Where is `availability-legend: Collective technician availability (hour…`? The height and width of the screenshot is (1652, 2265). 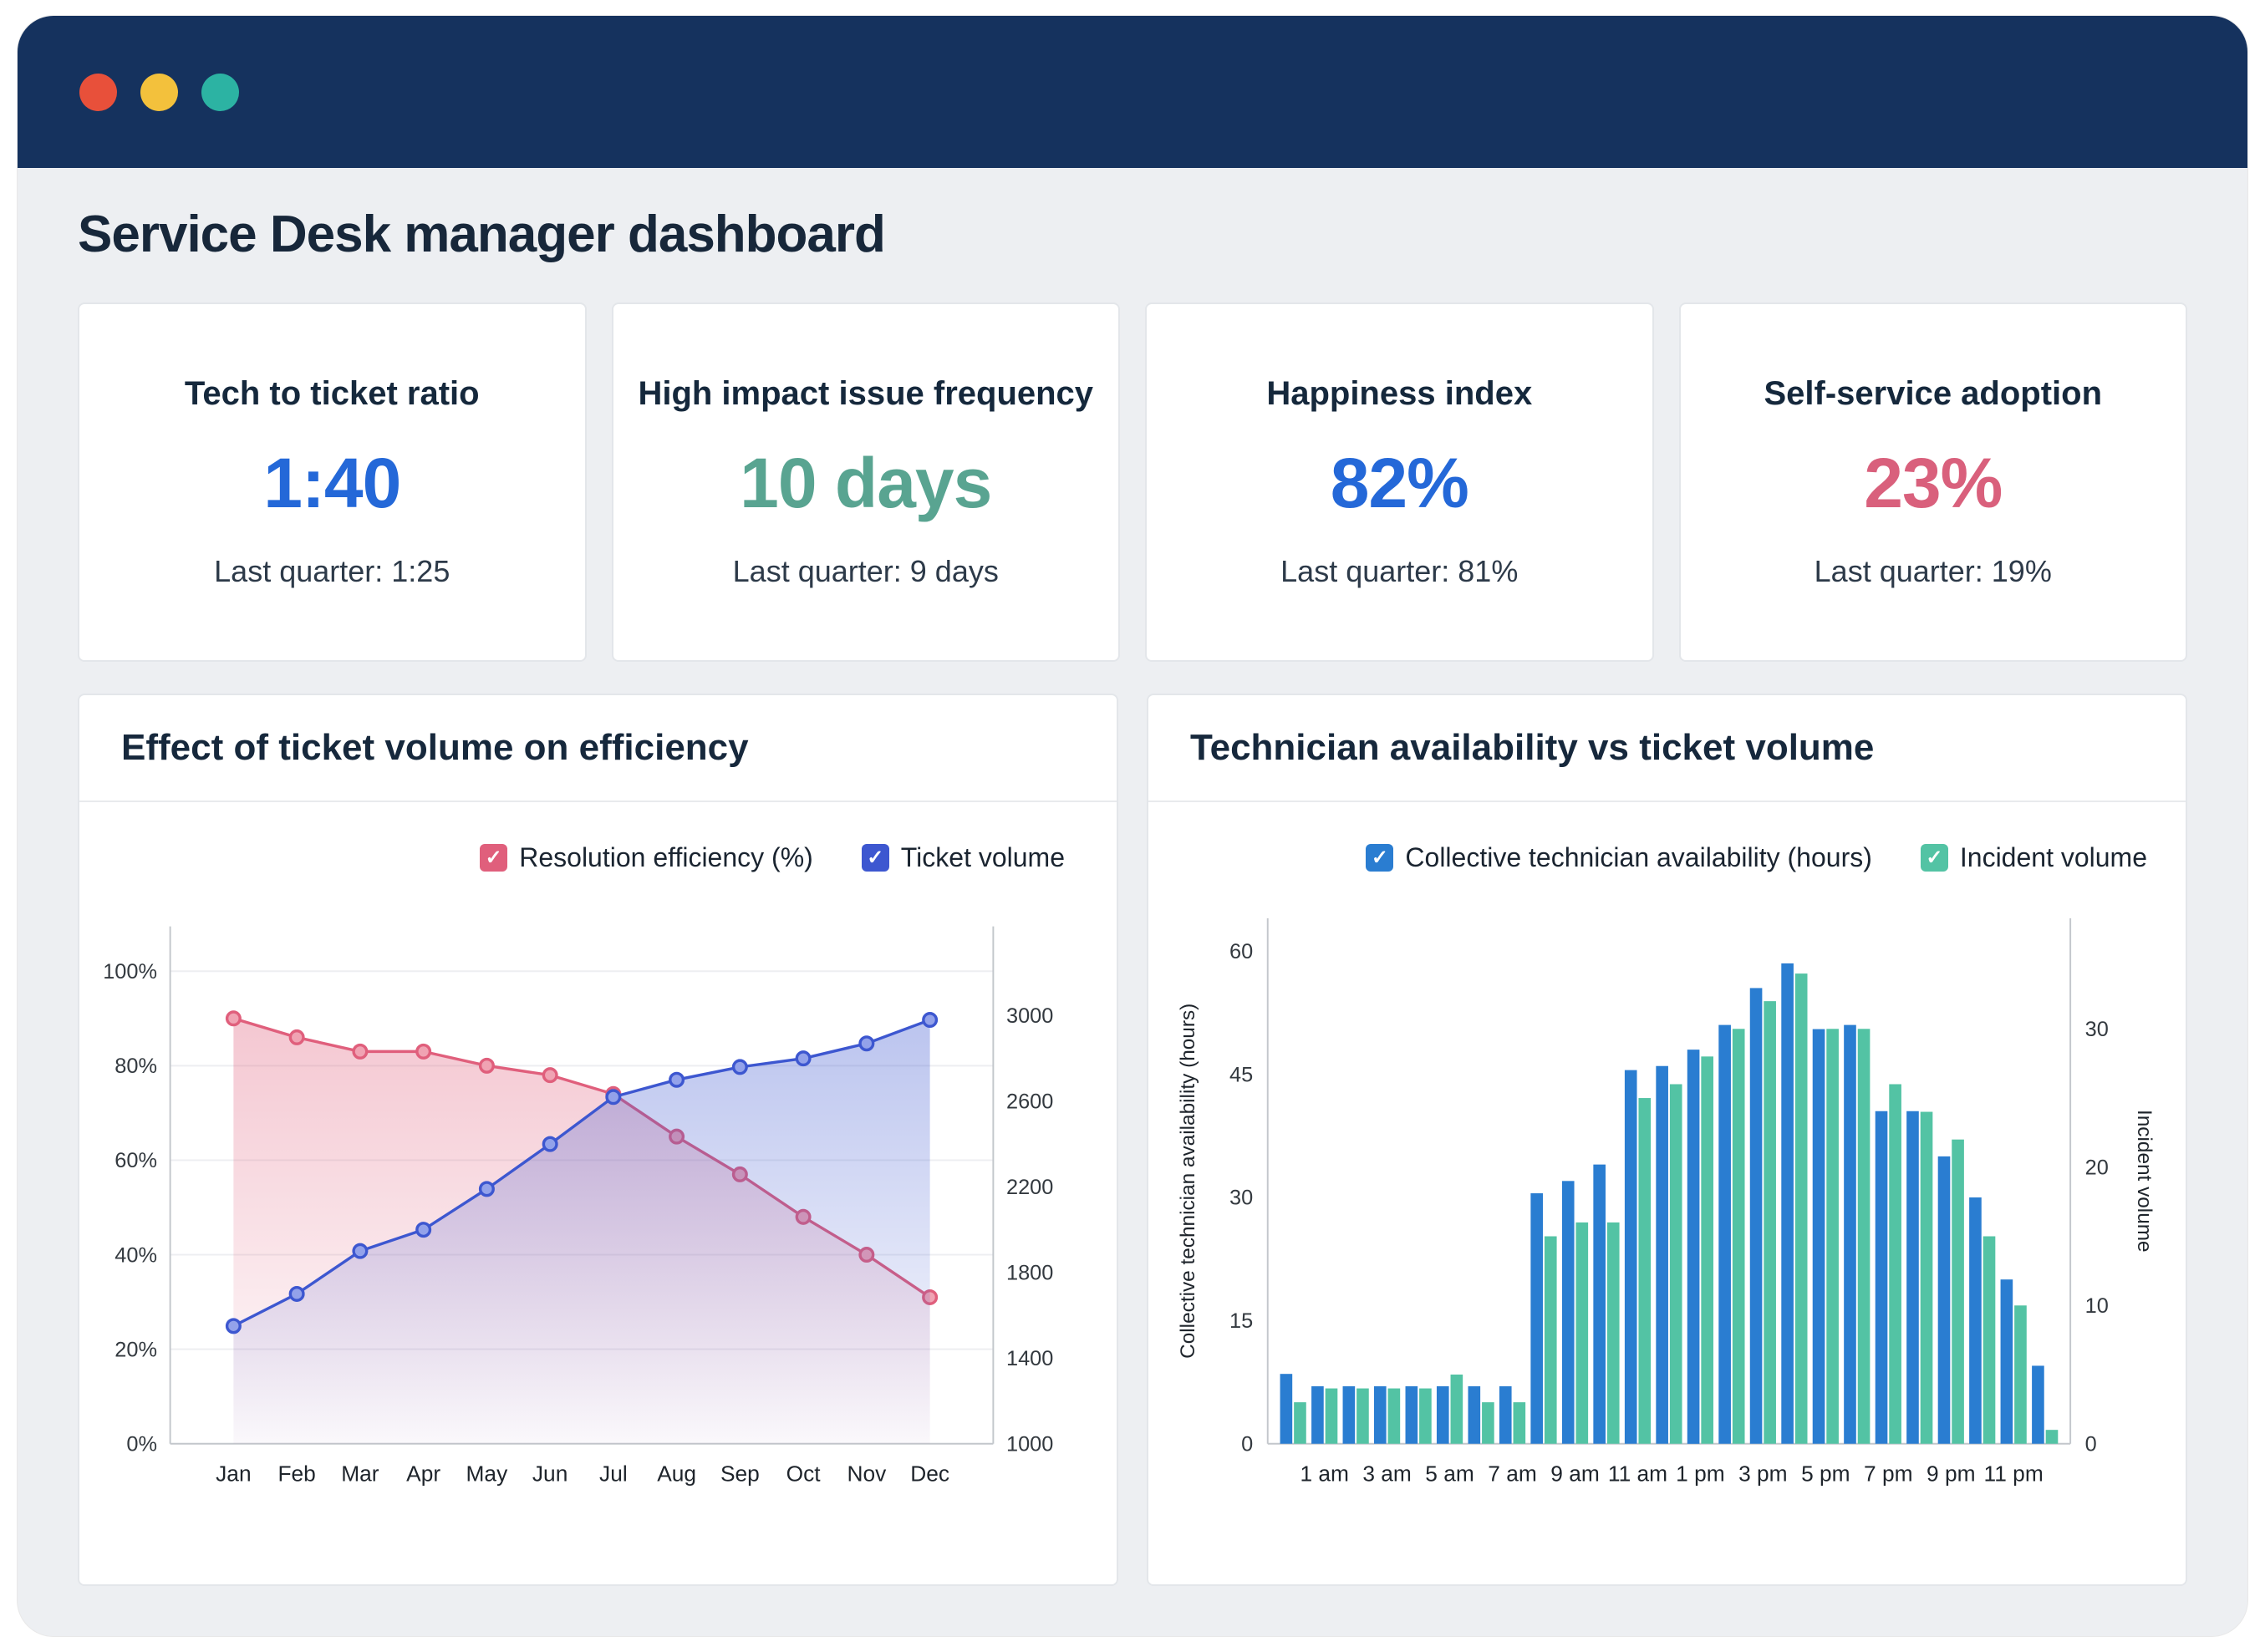
availability-legend: Collective technician availability (hour… is located at coordinates (1667, 838).